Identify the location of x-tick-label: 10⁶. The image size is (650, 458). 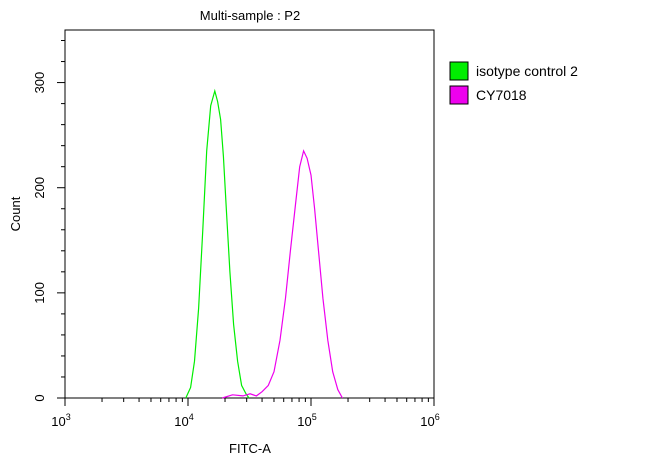
(429, 420).